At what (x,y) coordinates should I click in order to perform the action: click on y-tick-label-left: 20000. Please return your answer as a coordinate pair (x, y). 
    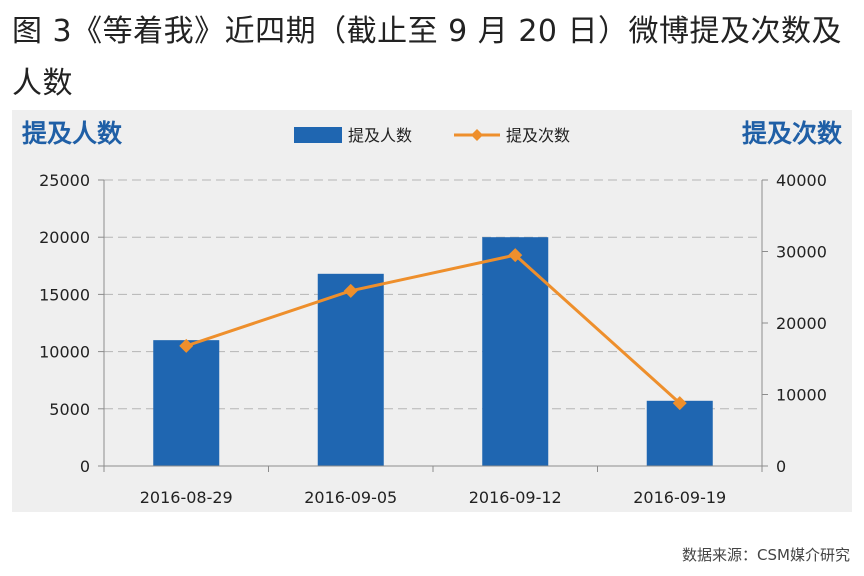
    Looking at the image, I should click on (64, 237).